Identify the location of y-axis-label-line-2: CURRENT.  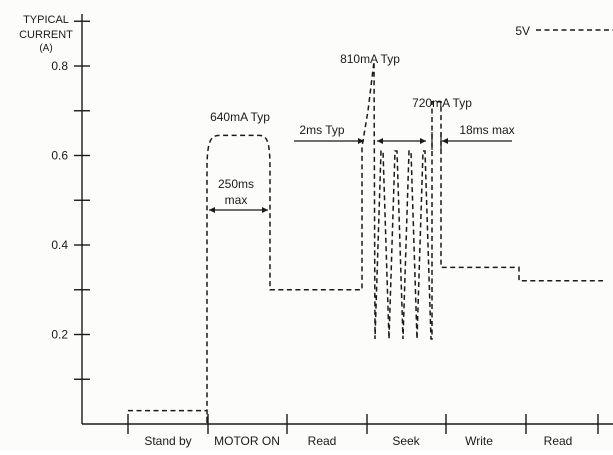
(46, 35).